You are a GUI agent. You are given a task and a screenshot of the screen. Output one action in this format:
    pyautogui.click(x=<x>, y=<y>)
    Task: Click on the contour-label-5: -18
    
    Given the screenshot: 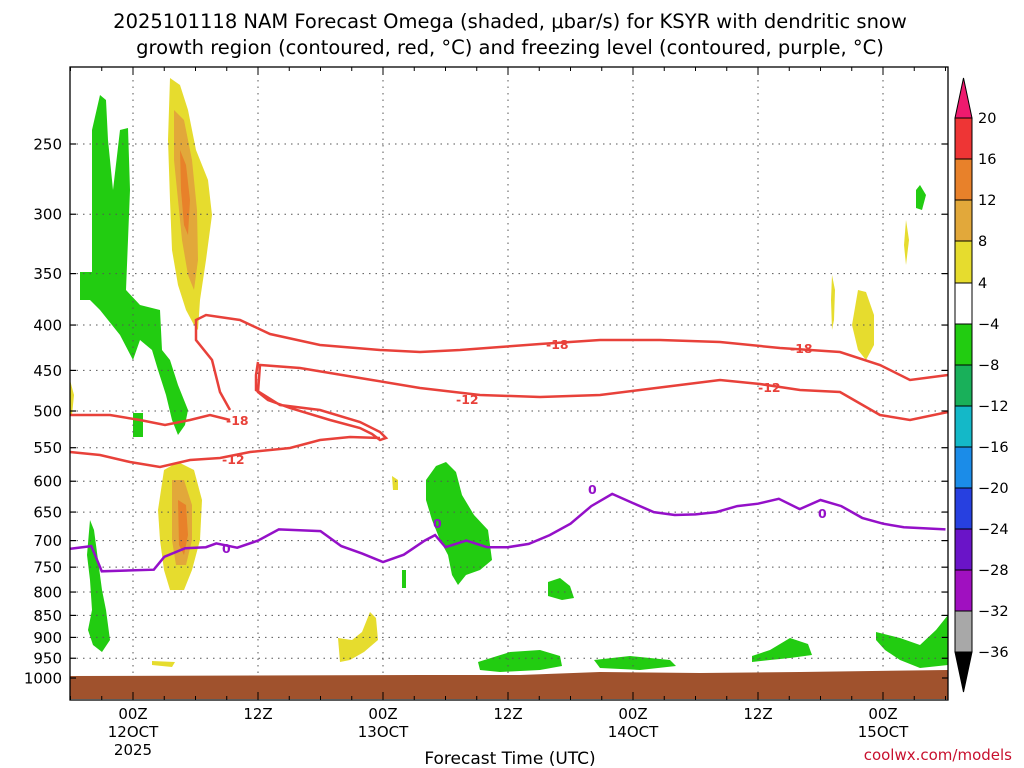 What is the action you would take?
    pyautogui.click(x=801, y=348)
    